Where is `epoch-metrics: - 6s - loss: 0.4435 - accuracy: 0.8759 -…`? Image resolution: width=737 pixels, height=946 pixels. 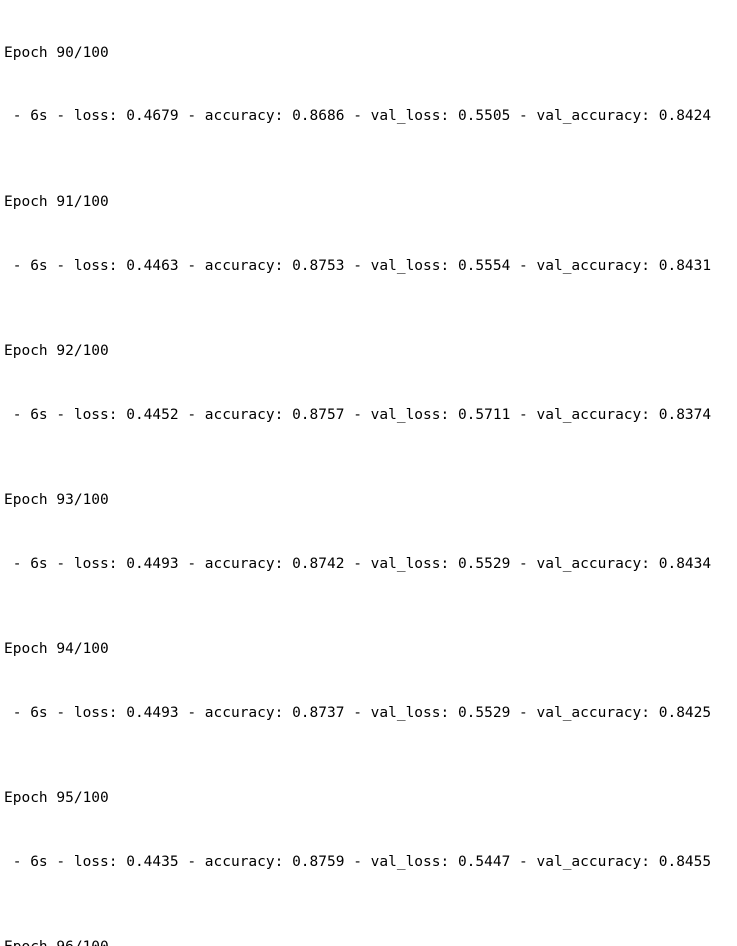
epoch-metrics: - 6s - loss: 0.4435 - accuracy: 0.8759 -… is located at coordinates (358, 861).